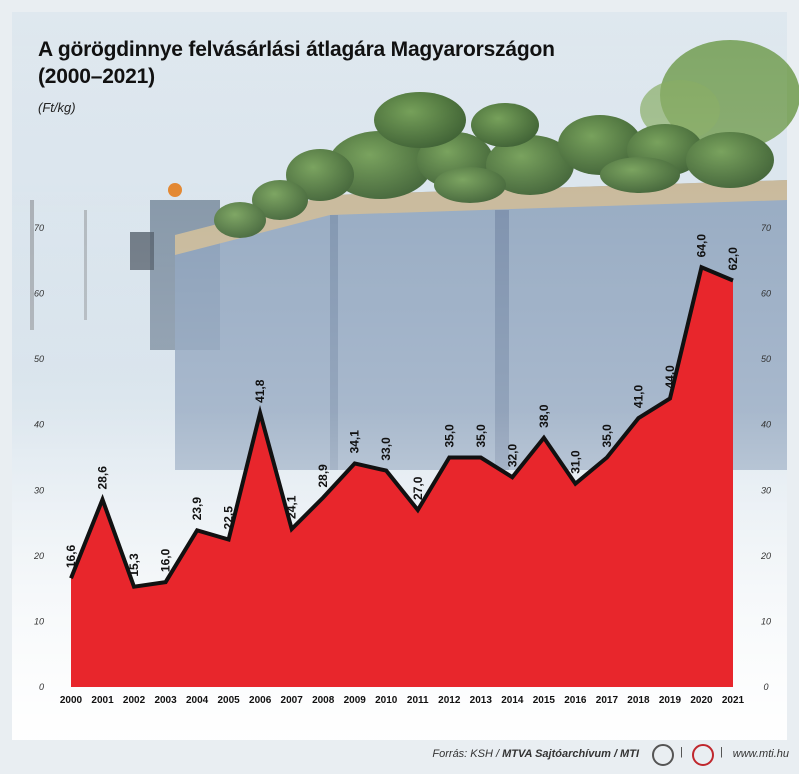 The image size is (799, 774). What do you see at coordinates (512, 455) in the screenshot?
I see `data-label: 32,0` at bounding box center [512, 455].